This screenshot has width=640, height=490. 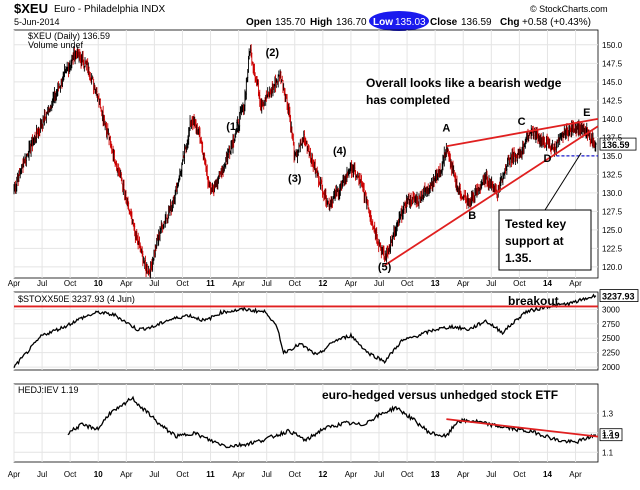 What do you see at coordinates (522, 428) in the screenshot?
I see `hedj-trendline` at bounding box center [522, 428].